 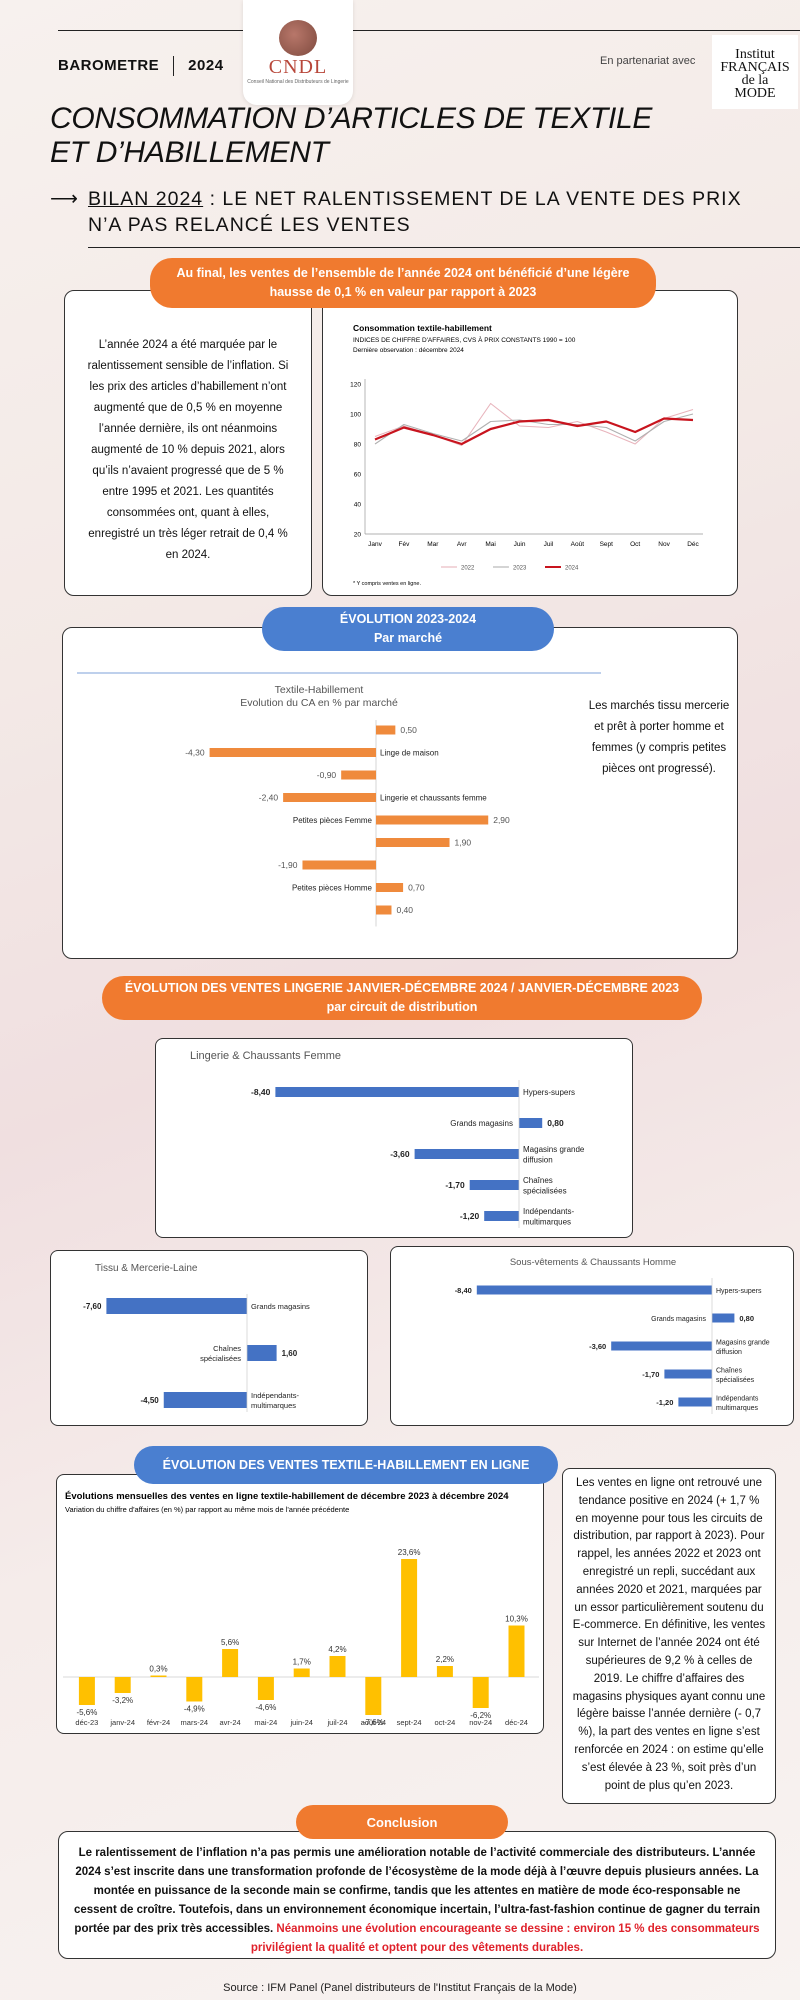 I want to click on market-bar-category: Lingerie et chaussants femme, so click(x=433, y=798).